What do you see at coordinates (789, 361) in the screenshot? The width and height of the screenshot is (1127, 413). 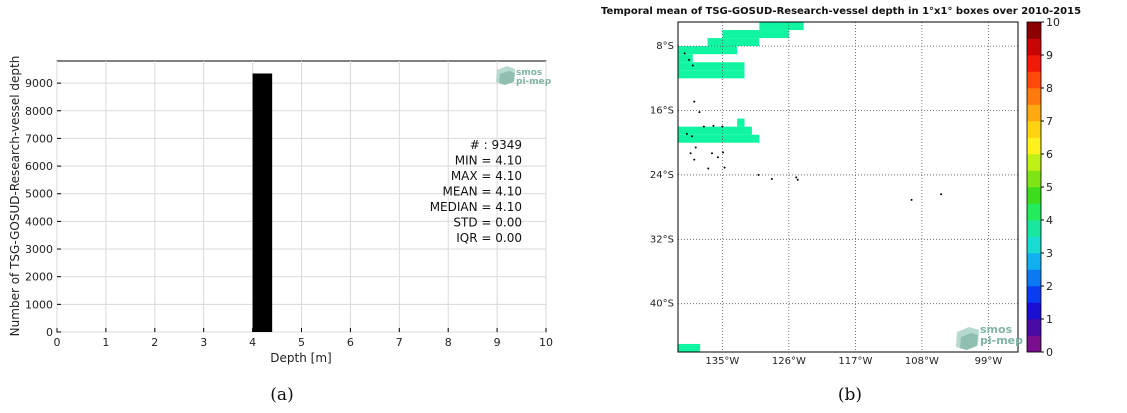 I see `map-longitude-label: 126°W` at bounding box center [789, 361].